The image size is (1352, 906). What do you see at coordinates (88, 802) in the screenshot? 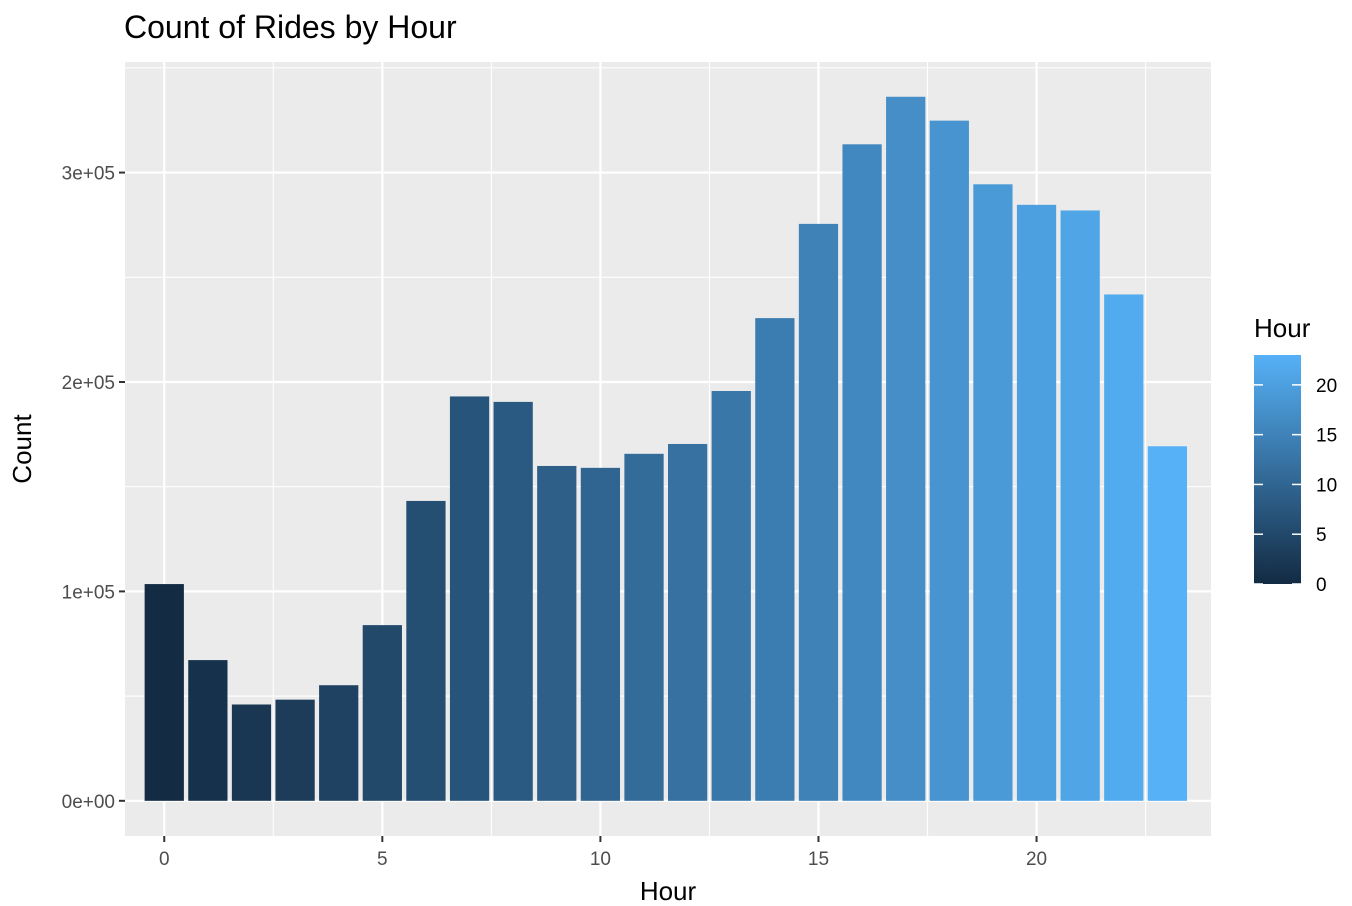
I see `y-tick-label: 0e+00` at bounding box center [88, 802].